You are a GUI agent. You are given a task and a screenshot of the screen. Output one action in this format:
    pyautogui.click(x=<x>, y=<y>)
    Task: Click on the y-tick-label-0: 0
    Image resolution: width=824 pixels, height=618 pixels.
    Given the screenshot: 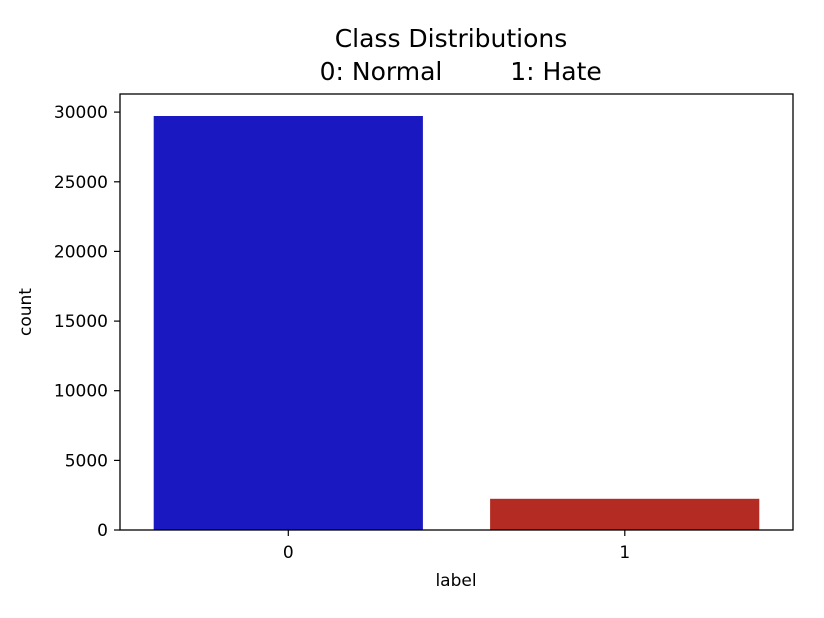 What is the action you would take?
    pyautogui.click(x=102, y=531)
    